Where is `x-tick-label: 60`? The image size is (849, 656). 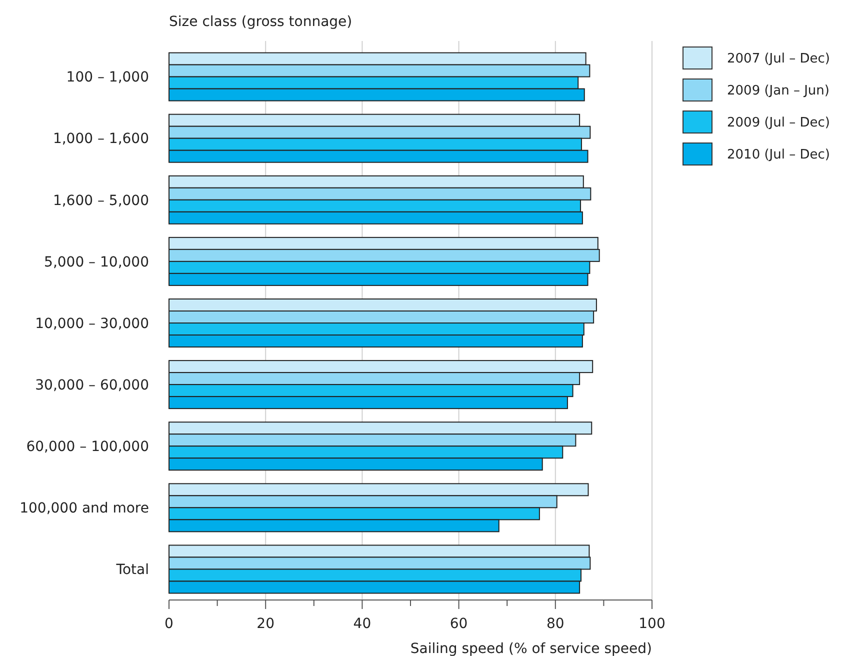 x-tick-label: 60 is located at coordinates (459, 624).